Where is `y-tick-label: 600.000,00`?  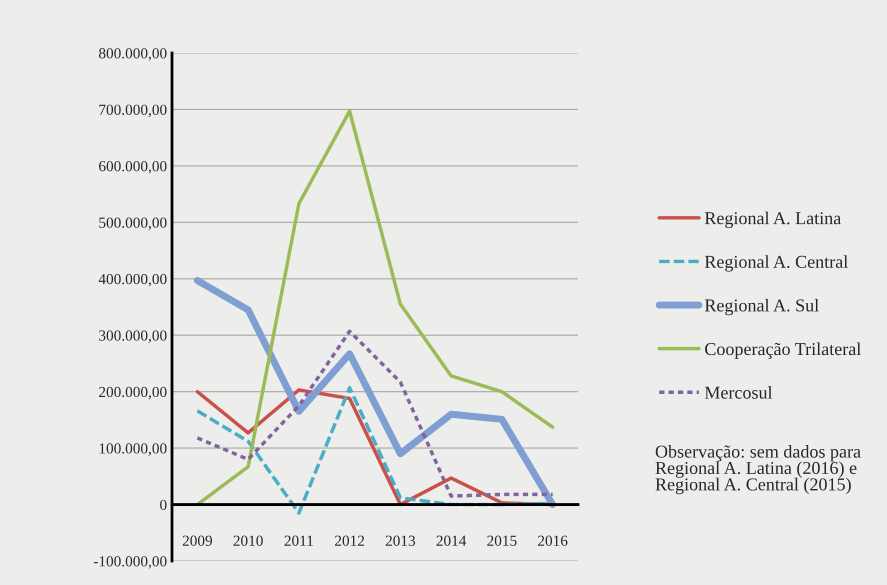
y-tick-label: 600.000,00 is located at coordinates (133, 167).